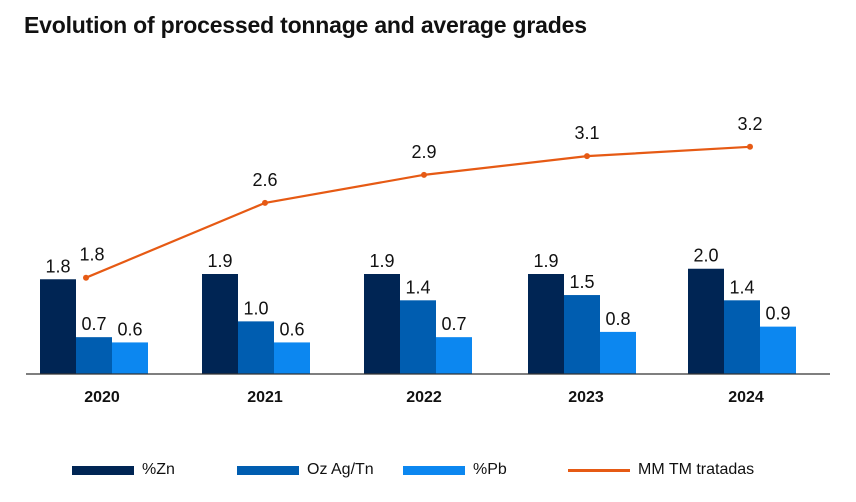  Describe the element at coordinates (130, 358) in the screenshot. I see `bar-pb-2020` at that location.